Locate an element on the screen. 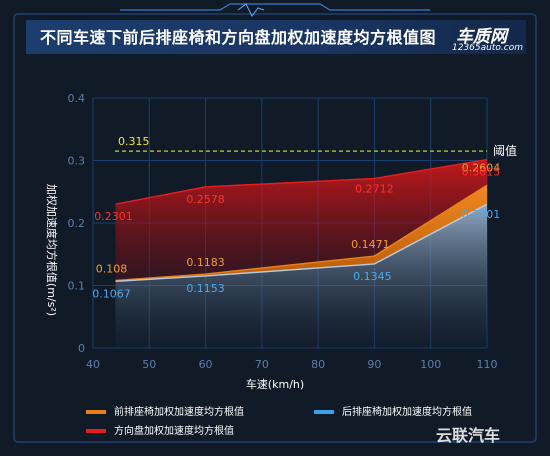 The width and height of the screenshot is (550, 456). steering-data-label: 0.2712 is located at coordinates (374, 189).